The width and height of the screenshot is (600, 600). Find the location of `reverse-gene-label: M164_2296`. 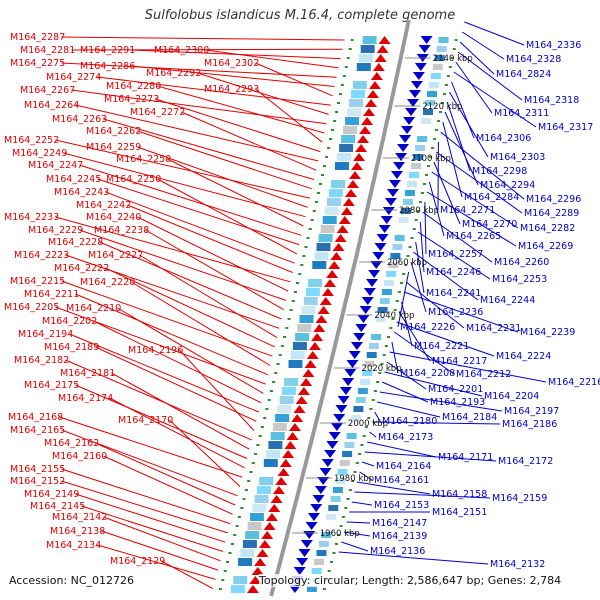

reverse-gene-label: M164_2296 is located at coordinates (553, 199).